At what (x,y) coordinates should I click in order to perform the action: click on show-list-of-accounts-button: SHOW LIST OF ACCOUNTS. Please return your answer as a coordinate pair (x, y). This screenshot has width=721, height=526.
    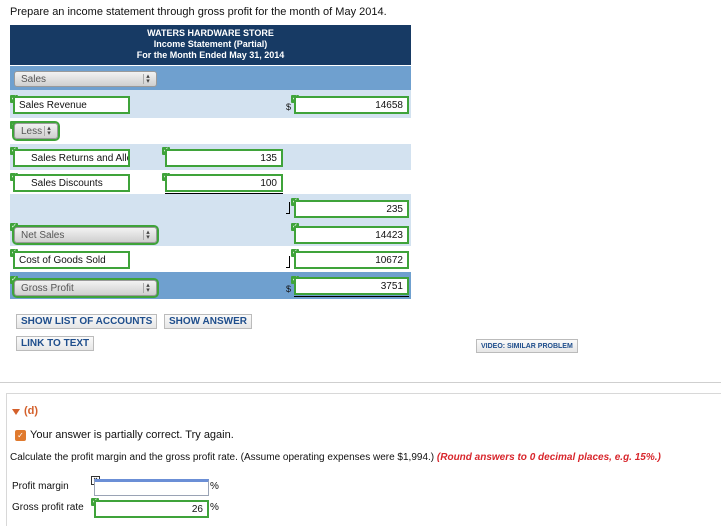
    Looking at the image, I should click on (87, 321).